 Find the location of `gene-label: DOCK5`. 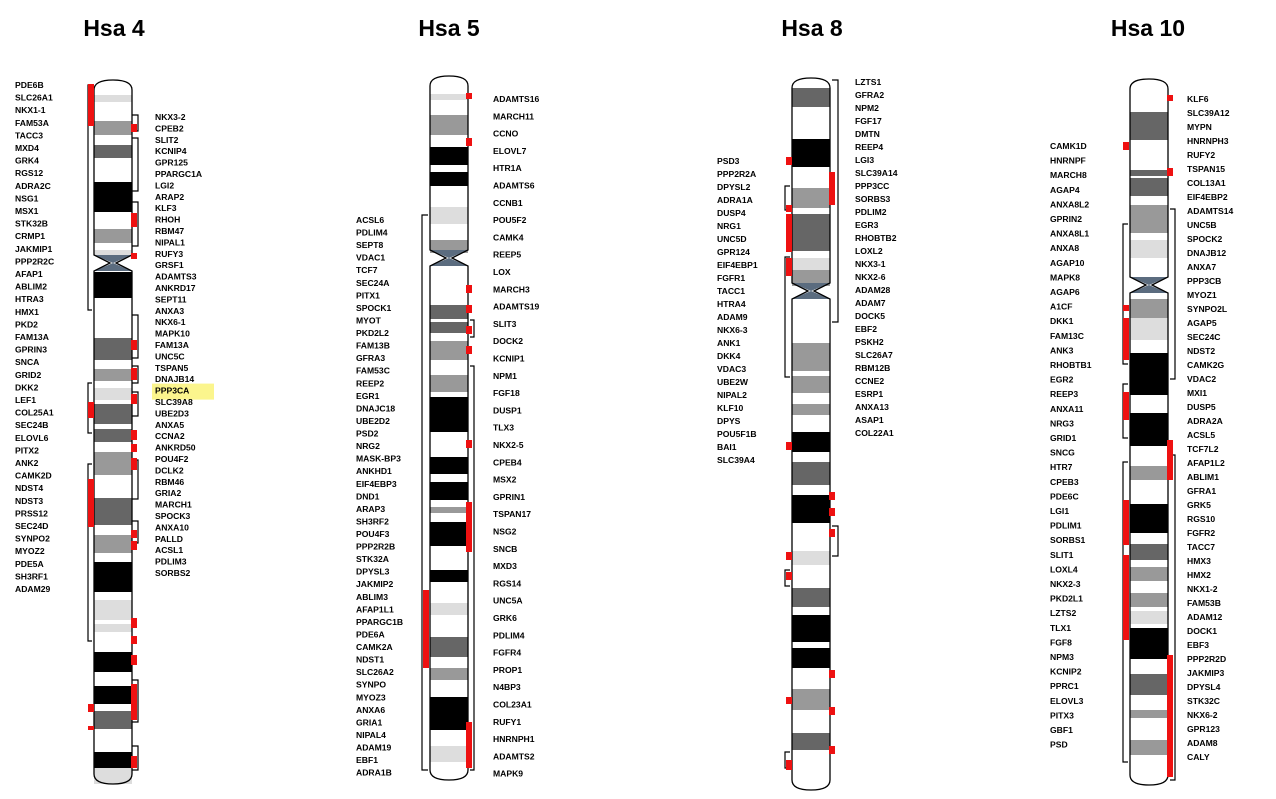

gene-label: DOCK5 is located at coordinates (870, 316).